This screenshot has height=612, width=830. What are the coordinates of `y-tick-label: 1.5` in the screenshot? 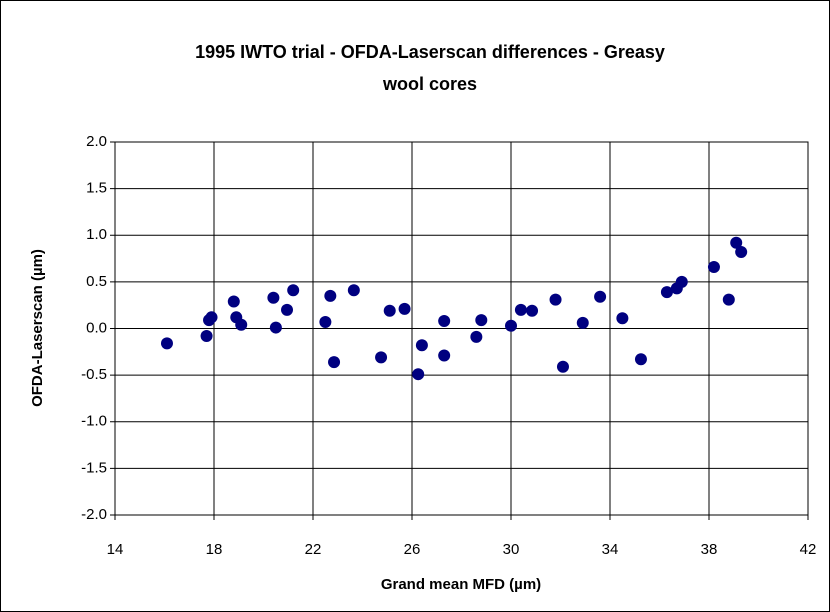 It's located at (96, 188).